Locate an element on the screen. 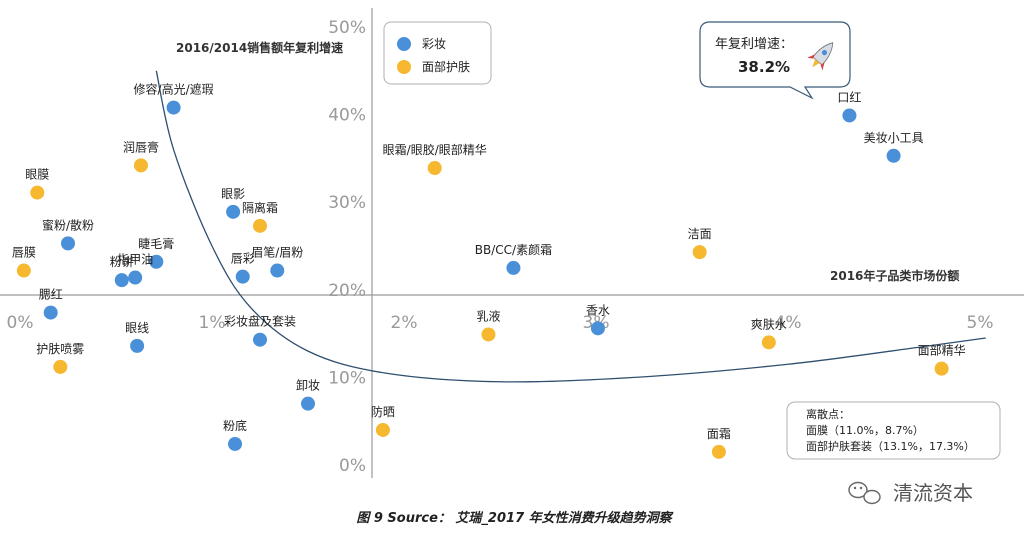  data-label: 眼霜/眼胶/眼部精华 is located at coordinates (435, 149).